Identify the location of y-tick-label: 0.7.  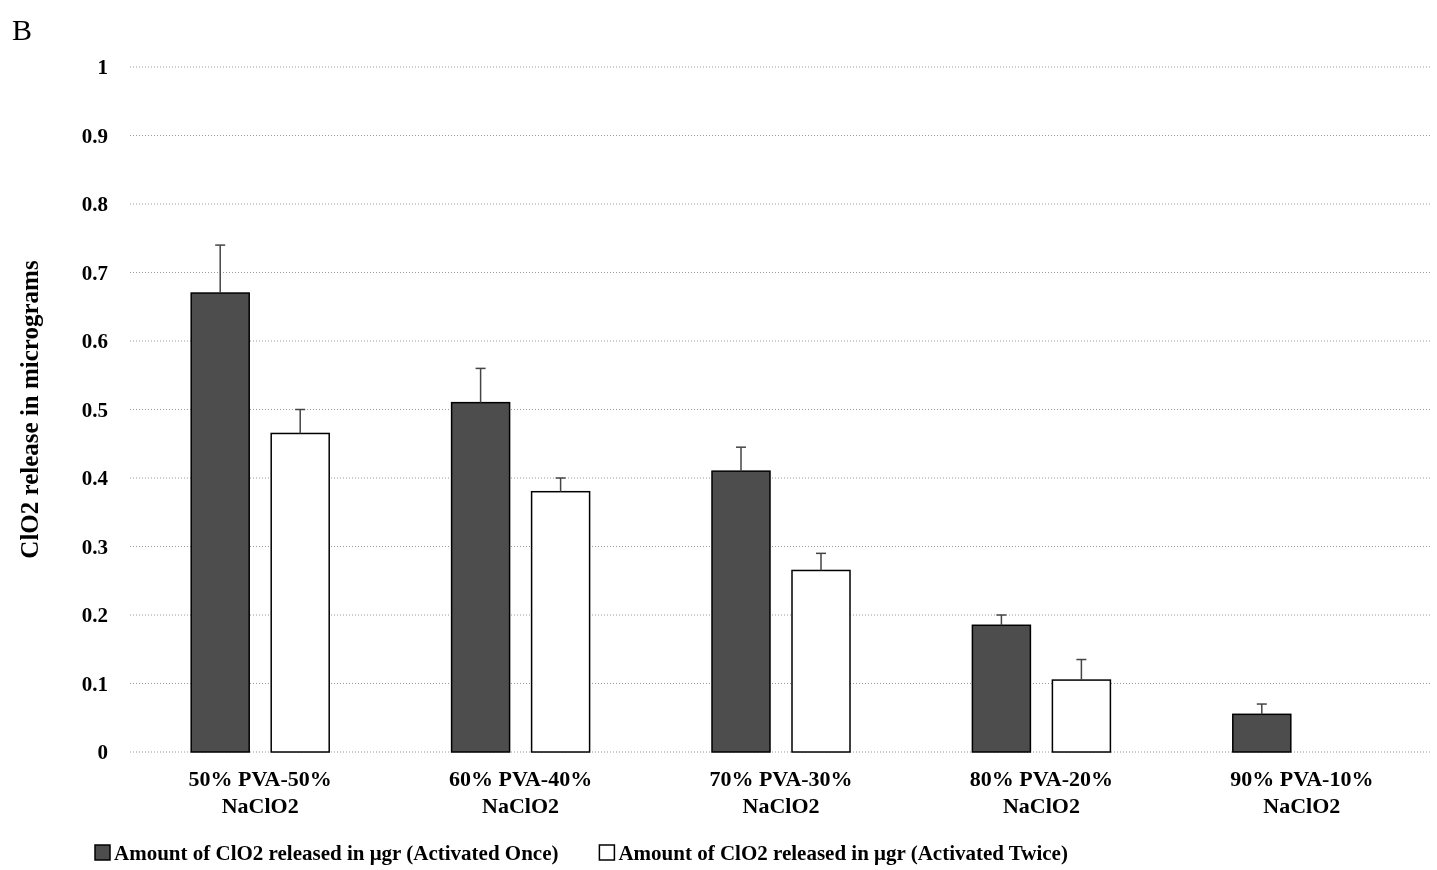
(94, 272).